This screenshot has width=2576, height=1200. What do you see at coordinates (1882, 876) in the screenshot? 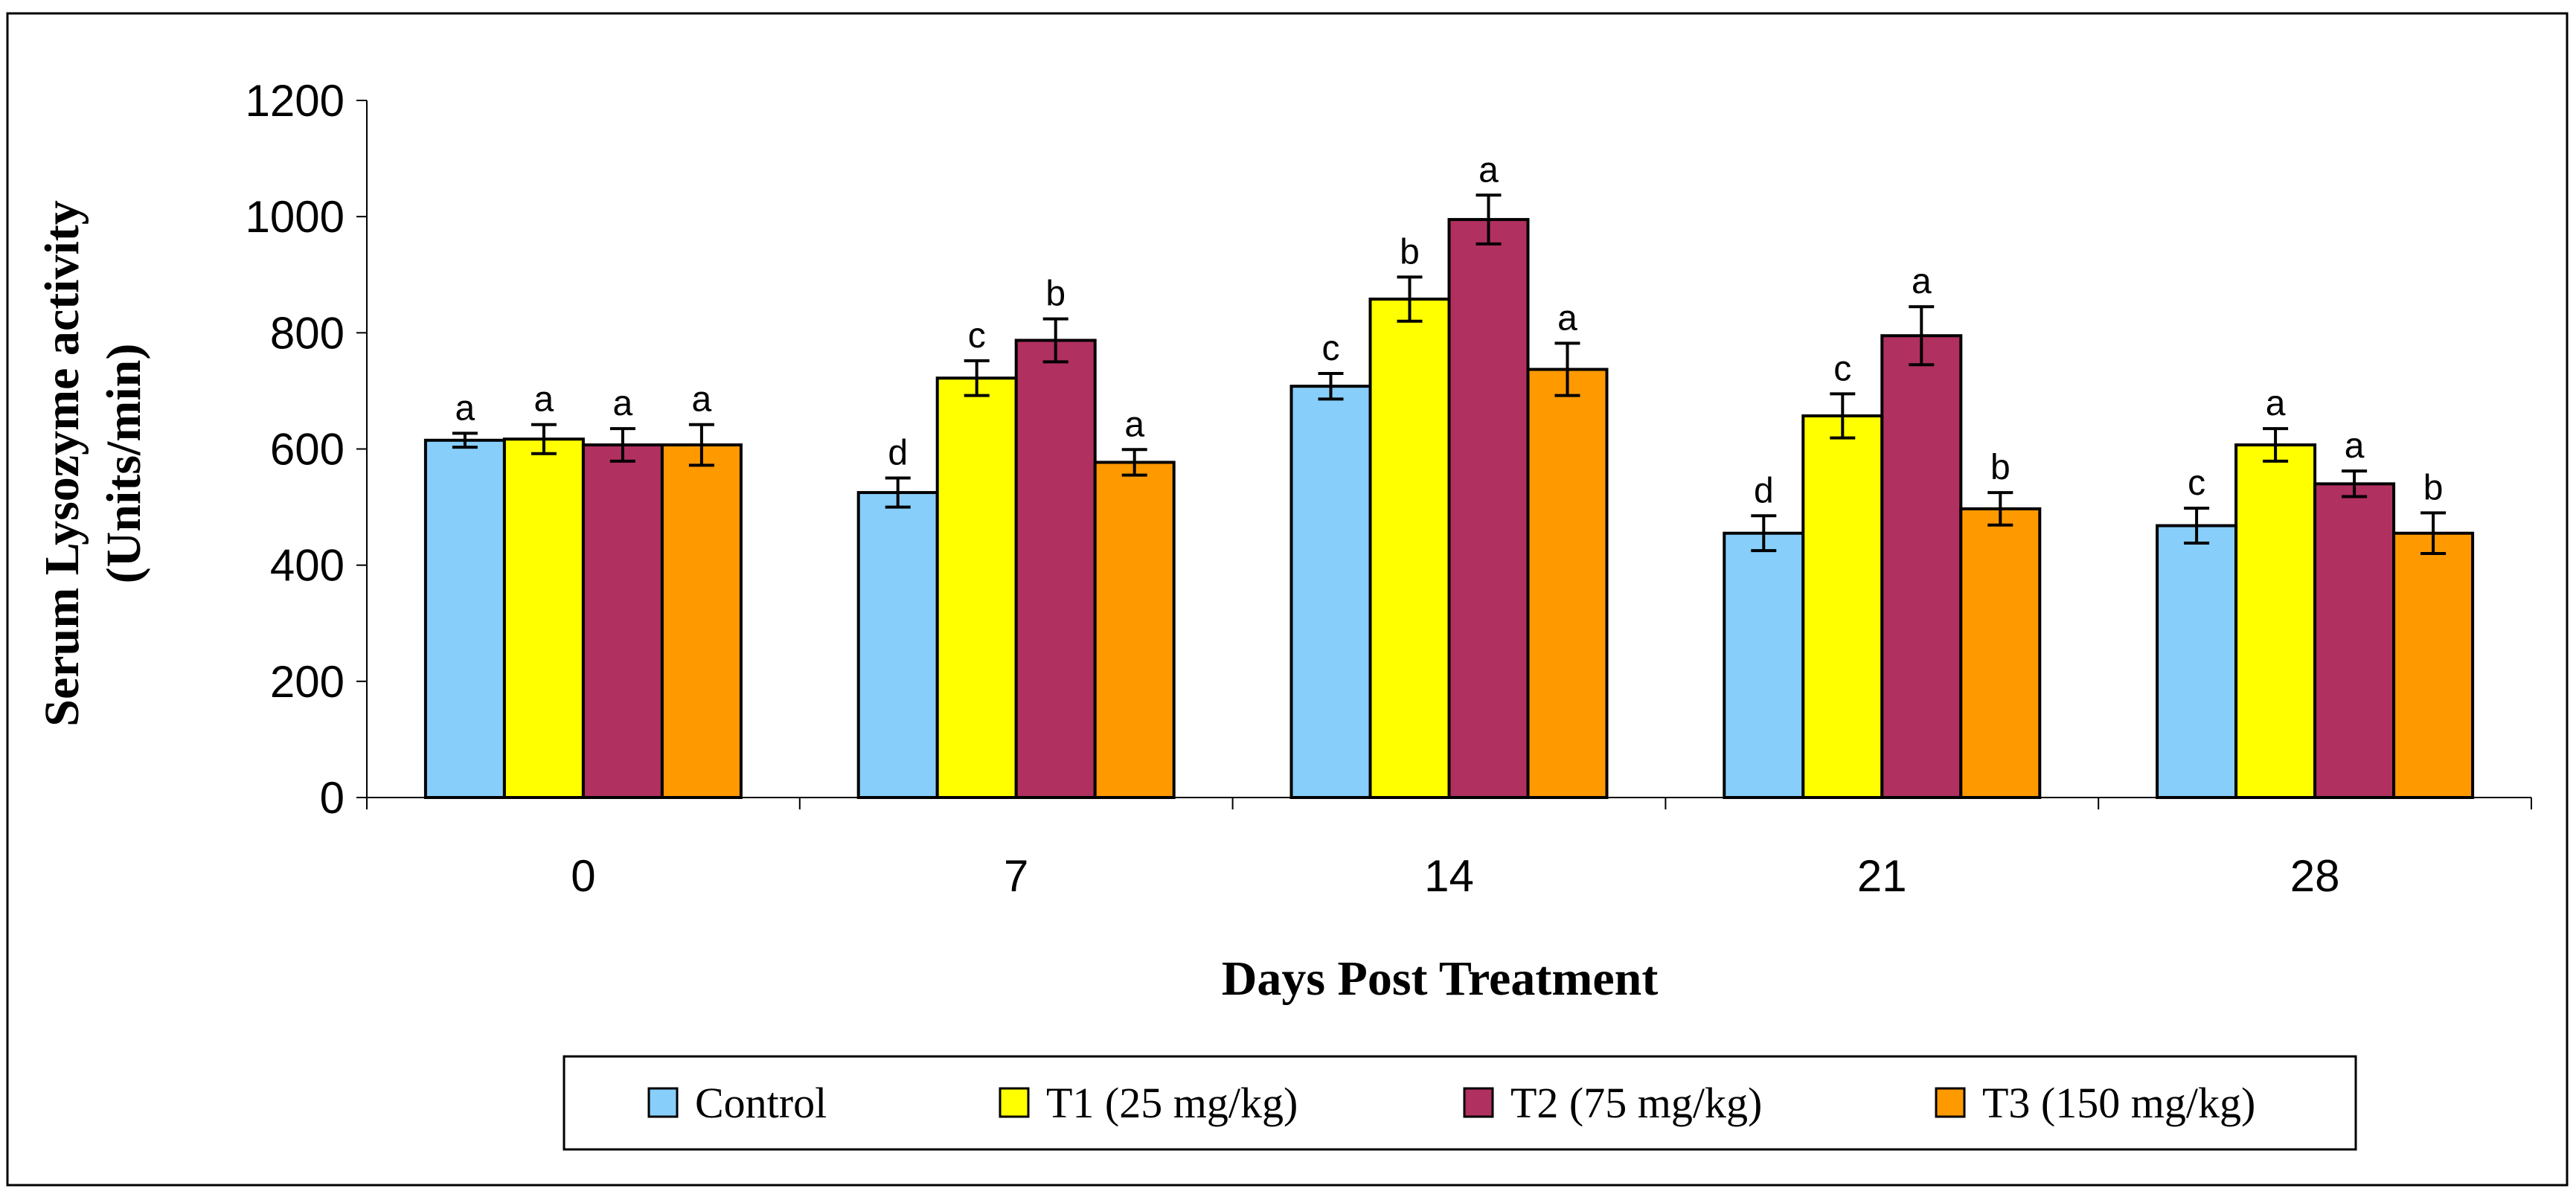
I see `x-tick-label: 21` at bounding box center [1882, 876].